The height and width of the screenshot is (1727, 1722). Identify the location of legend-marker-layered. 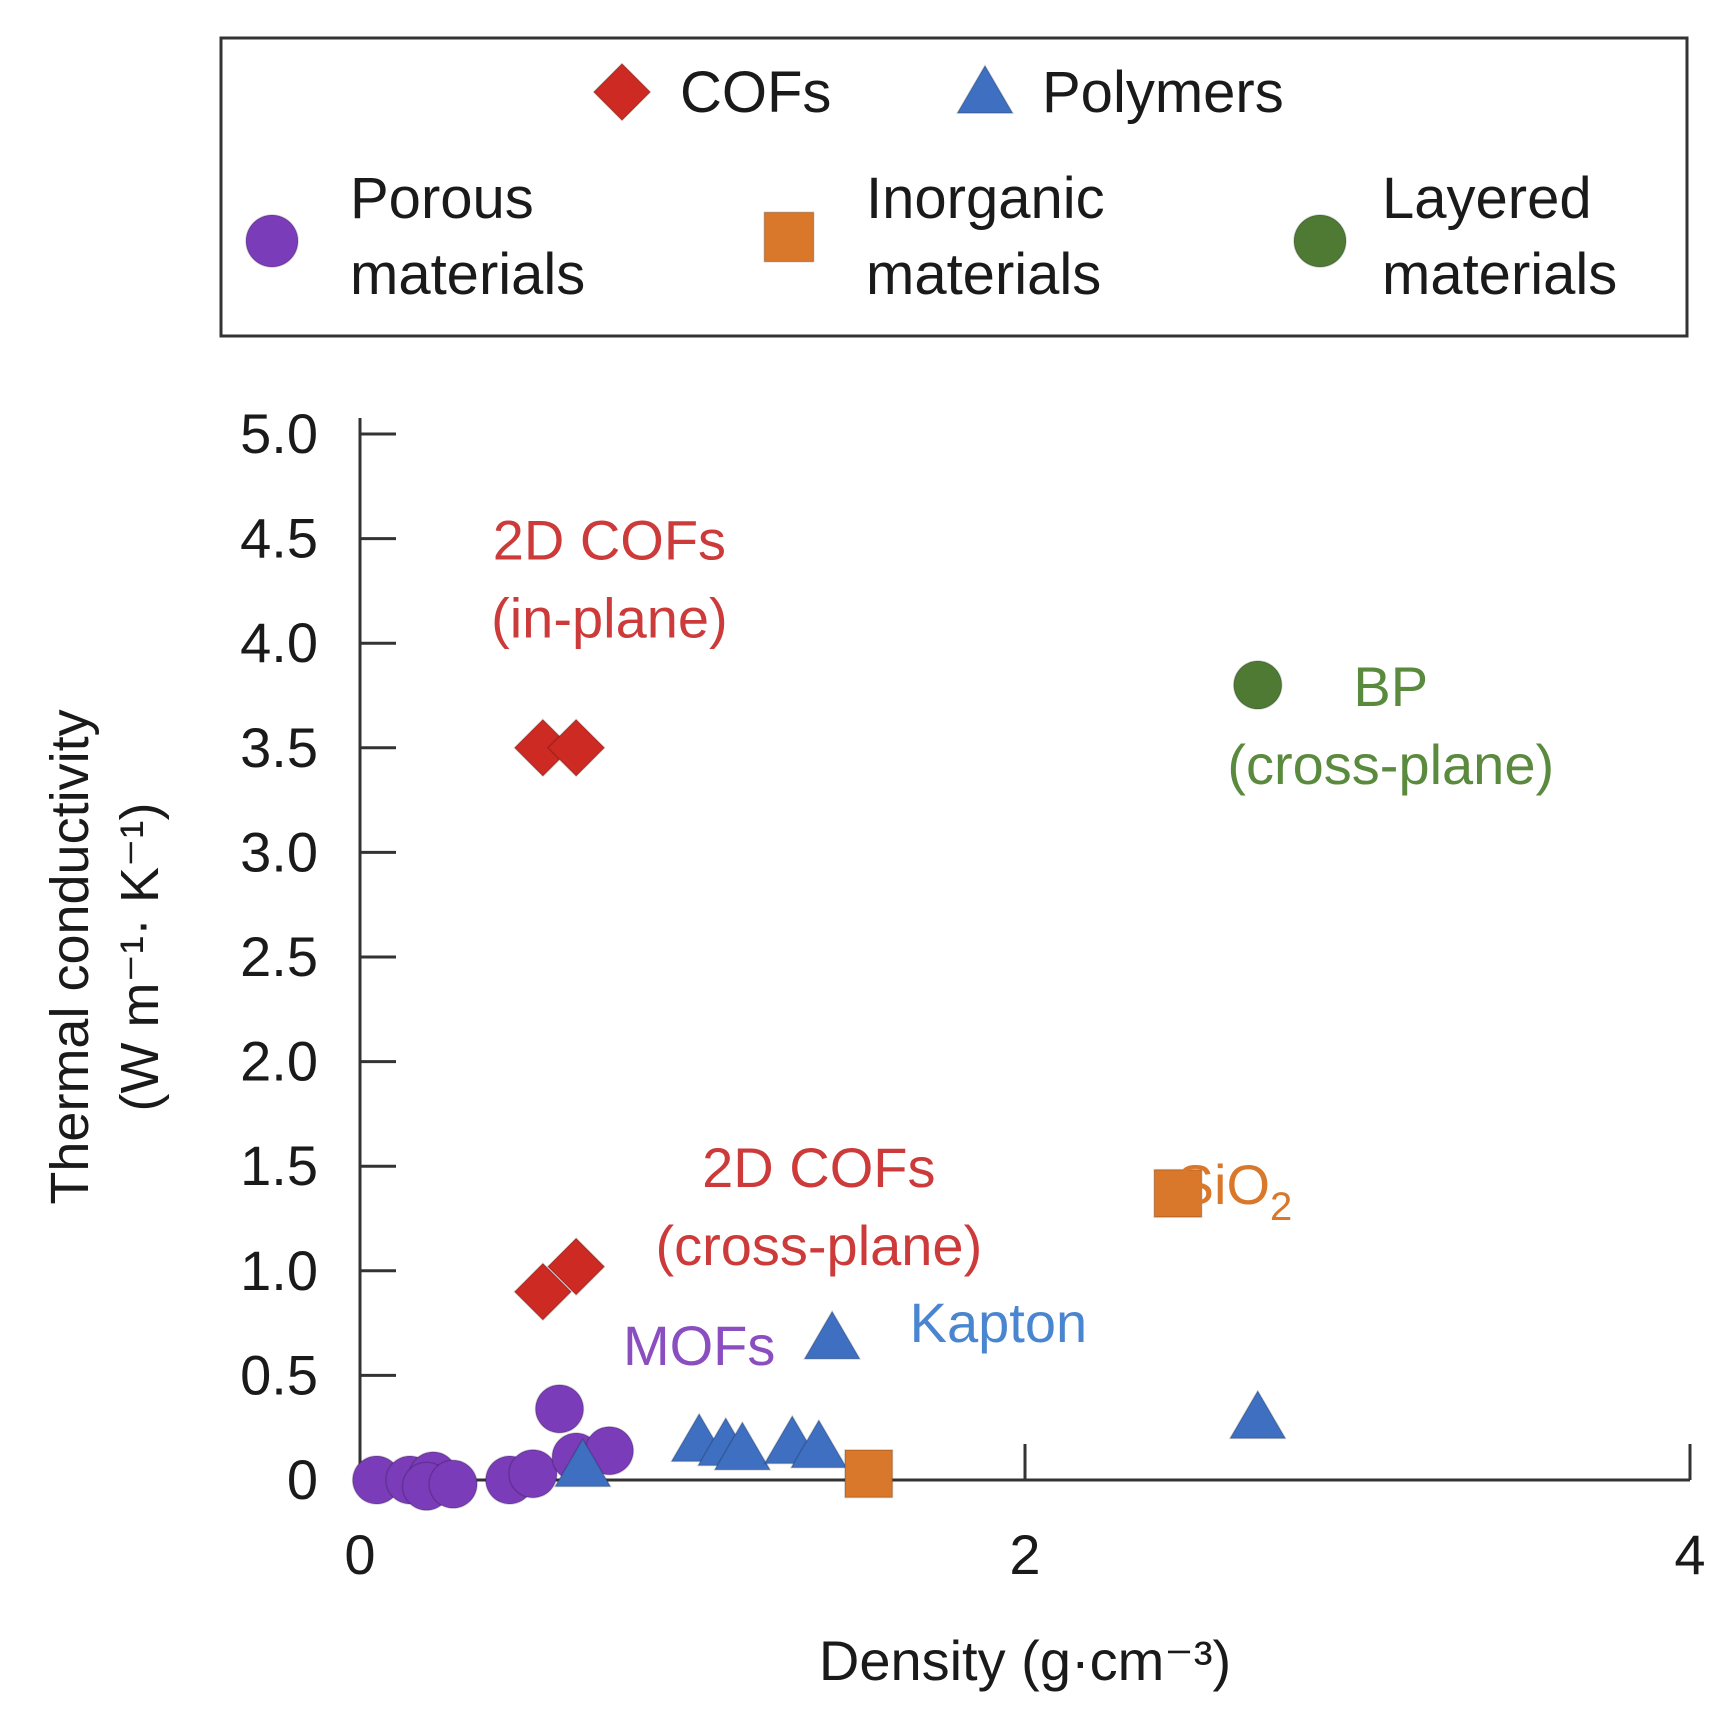
(1320, 241).